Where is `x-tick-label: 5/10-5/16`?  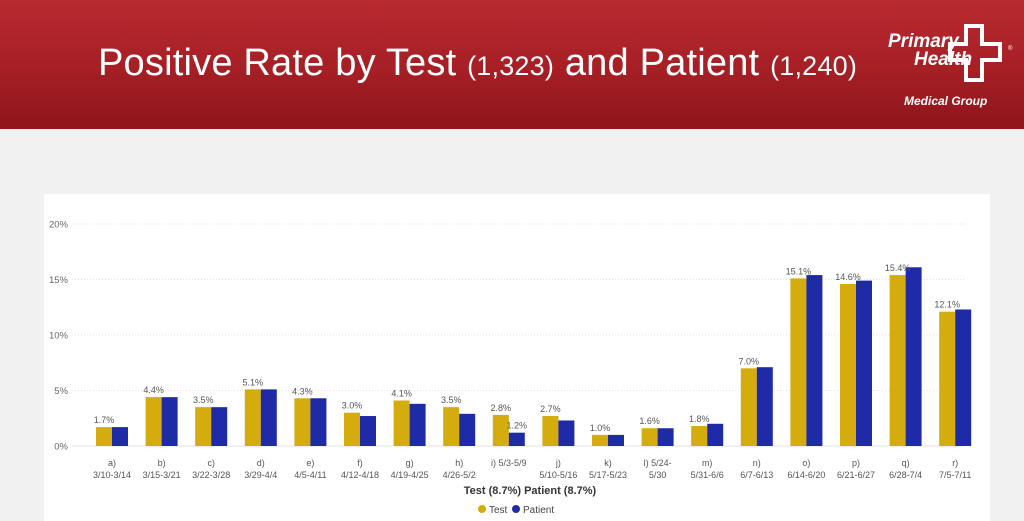 x-tick-label: 5/10-5/16 is located at coordinates (558, 475).